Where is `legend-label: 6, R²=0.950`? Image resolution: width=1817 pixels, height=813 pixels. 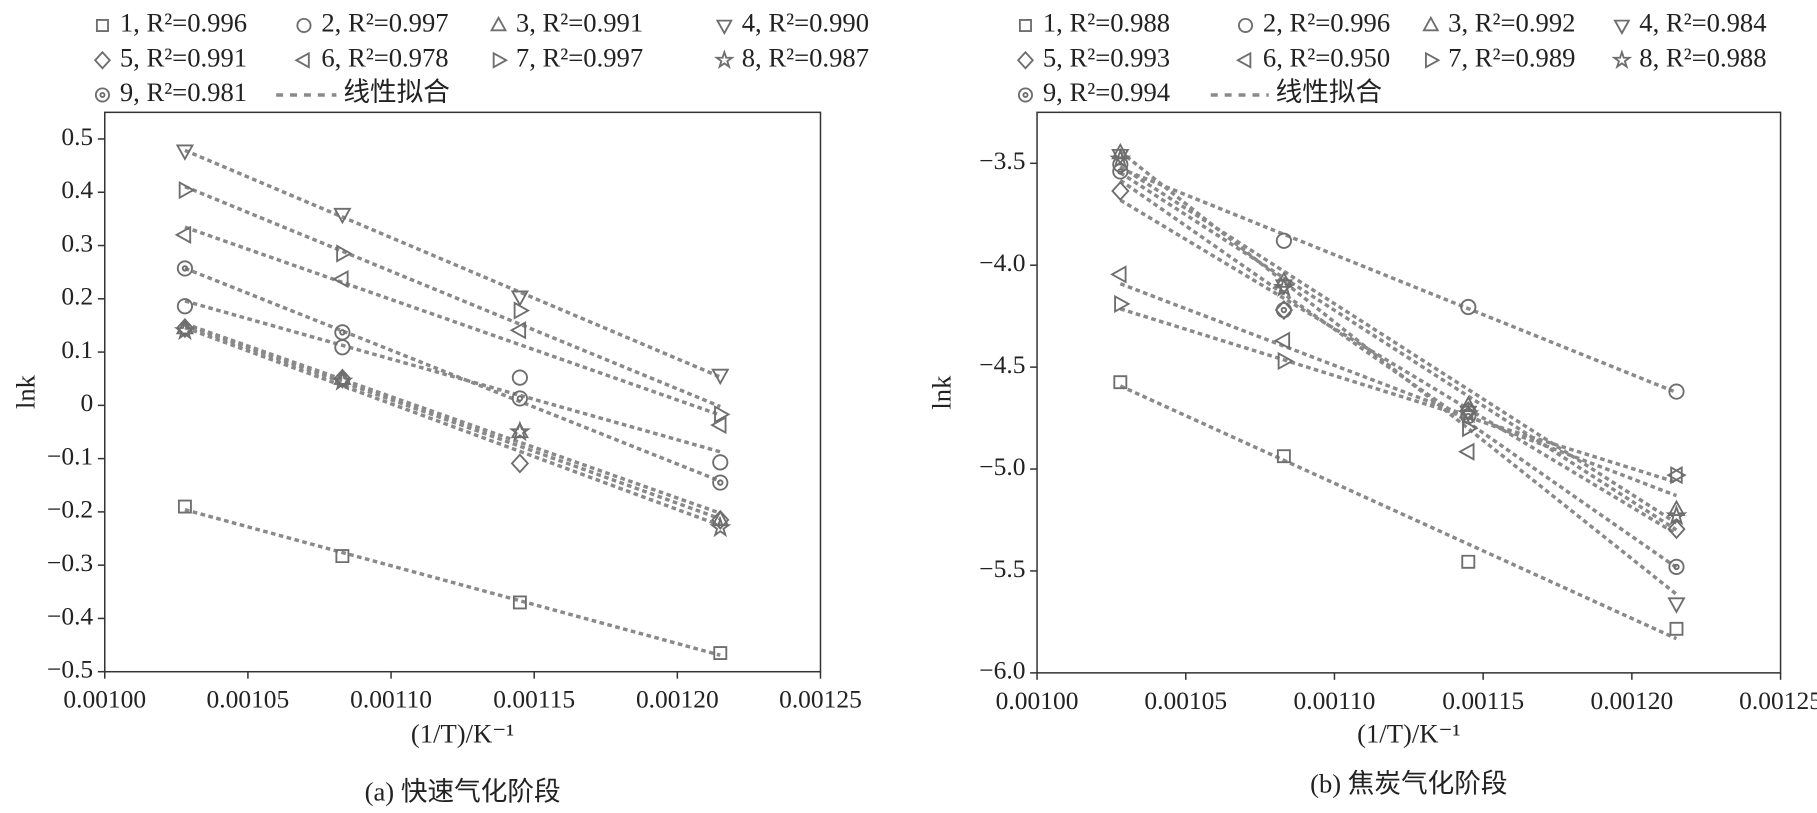 legend-label: 6, R²=0.950 is located at coordinates (1326, 57).